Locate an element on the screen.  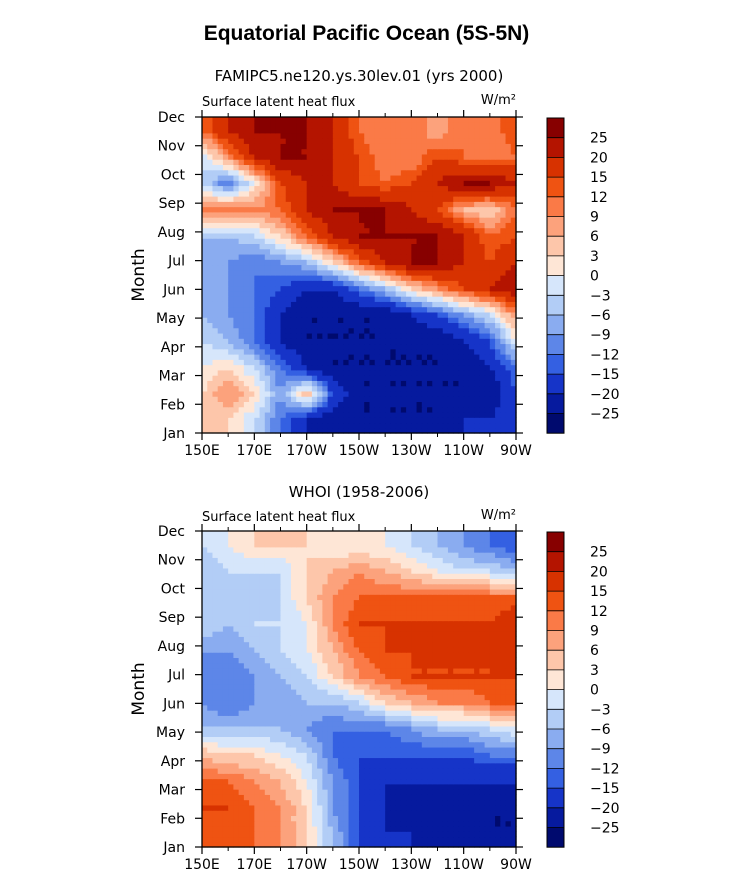
colorbar-label: −12 is located at coordinates (605, 355).